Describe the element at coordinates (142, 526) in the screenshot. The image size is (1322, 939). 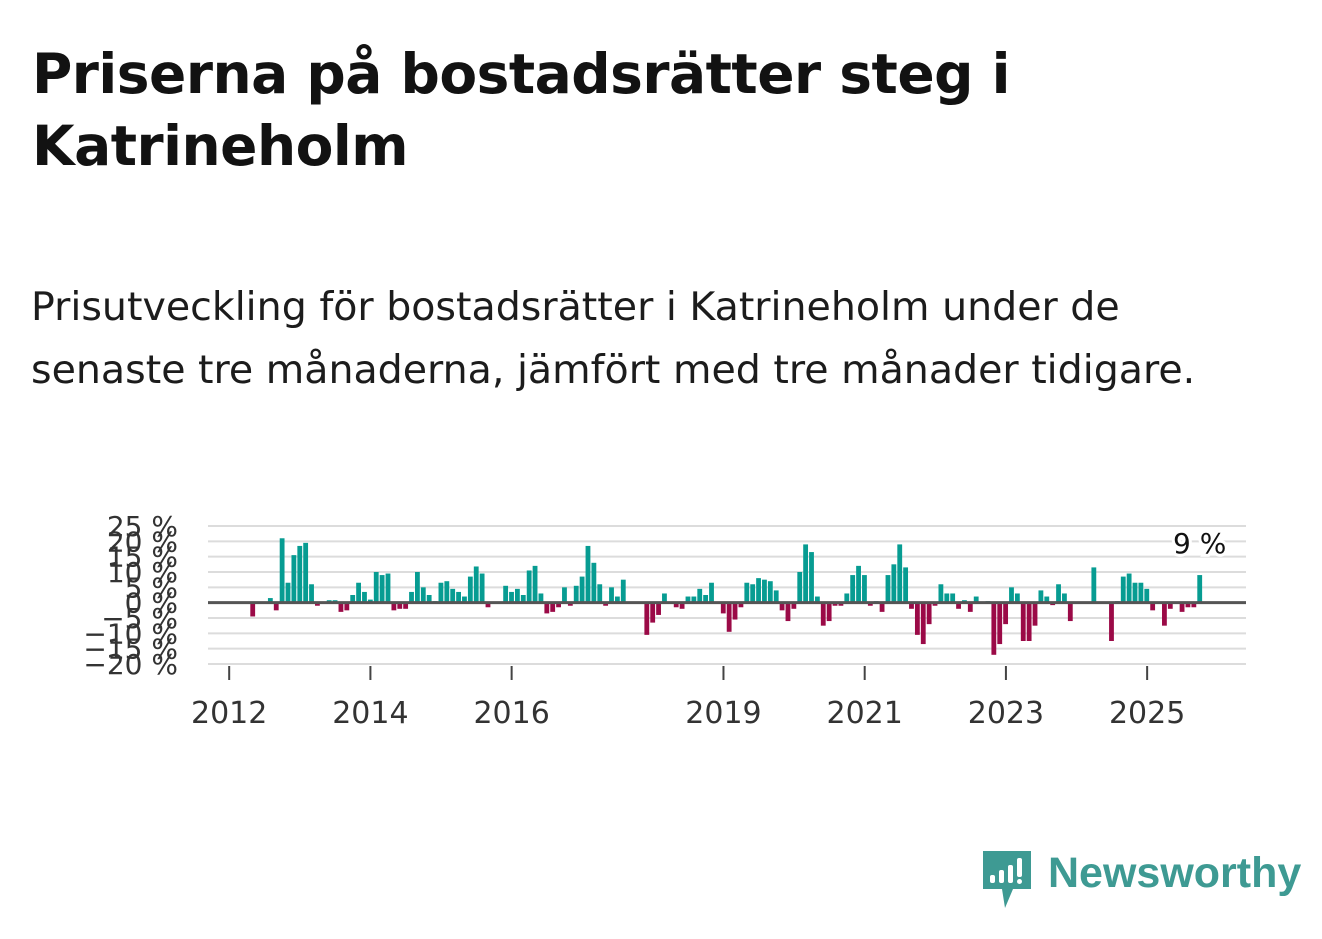
I see `y-tick-label: 25 %` at that location.